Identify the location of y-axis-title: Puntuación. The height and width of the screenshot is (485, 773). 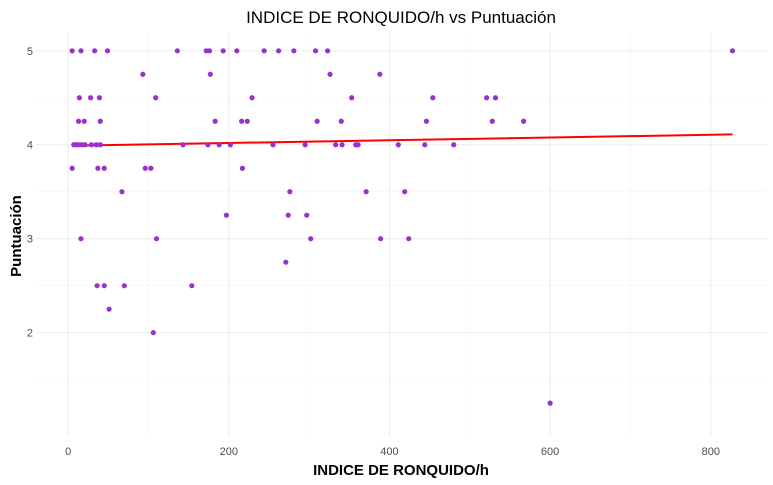
(16, 236).